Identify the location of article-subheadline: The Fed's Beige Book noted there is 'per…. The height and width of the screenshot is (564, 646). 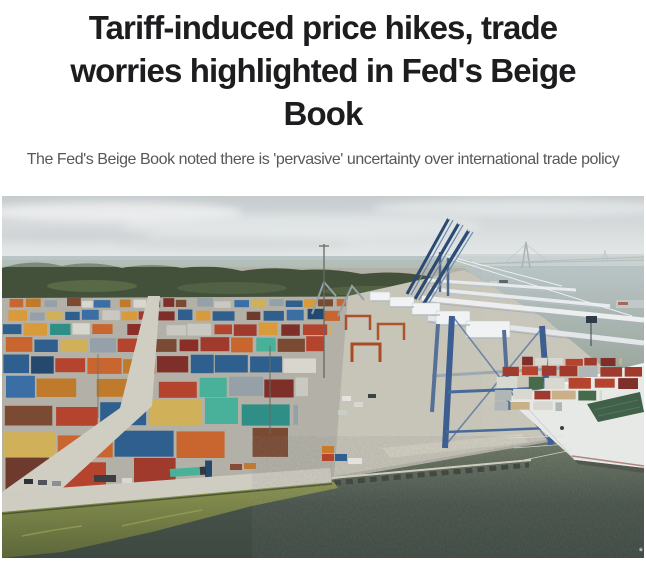
(323, 159).